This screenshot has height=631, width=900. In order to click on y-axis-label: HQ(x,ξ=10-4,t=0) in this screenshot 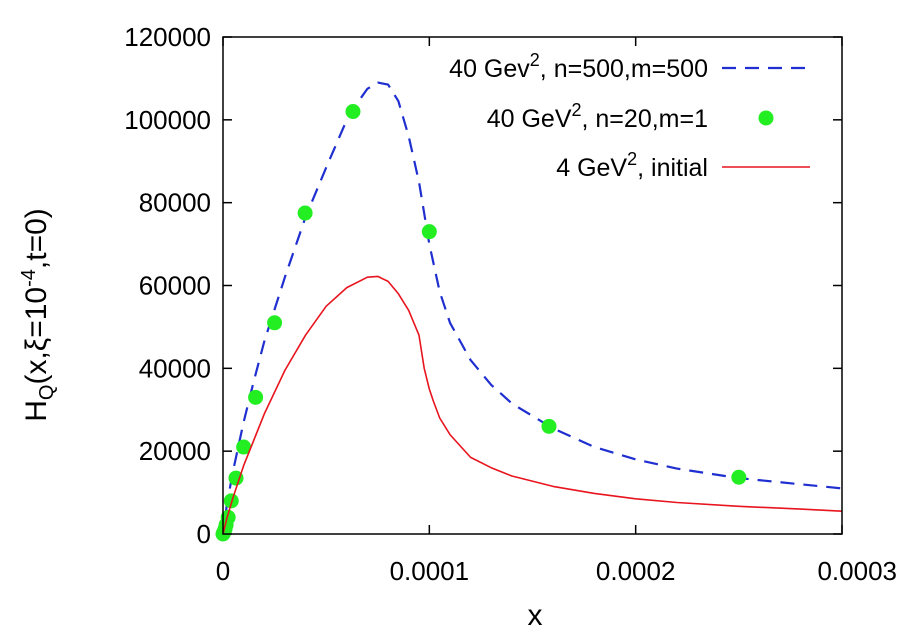, I will do `click(38, 315)`.